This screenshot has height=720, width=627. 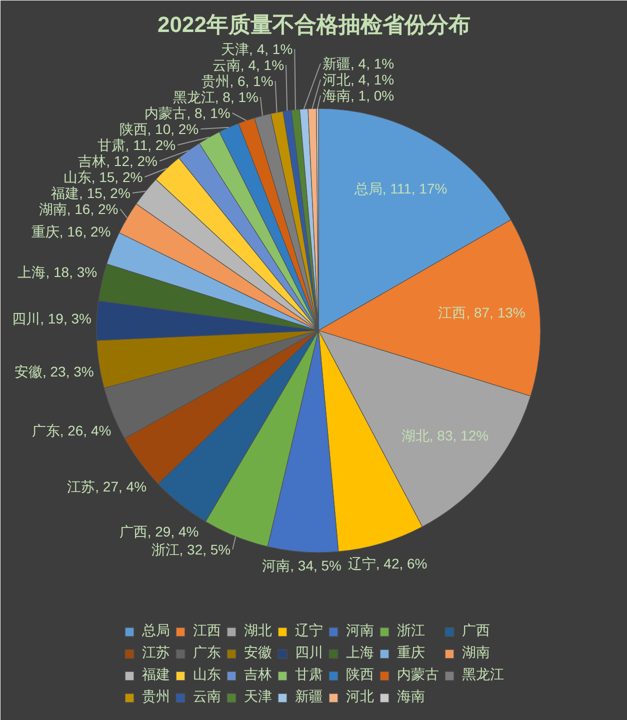 I want to click on legend-label: 江苏, so click(x=156, y=653).